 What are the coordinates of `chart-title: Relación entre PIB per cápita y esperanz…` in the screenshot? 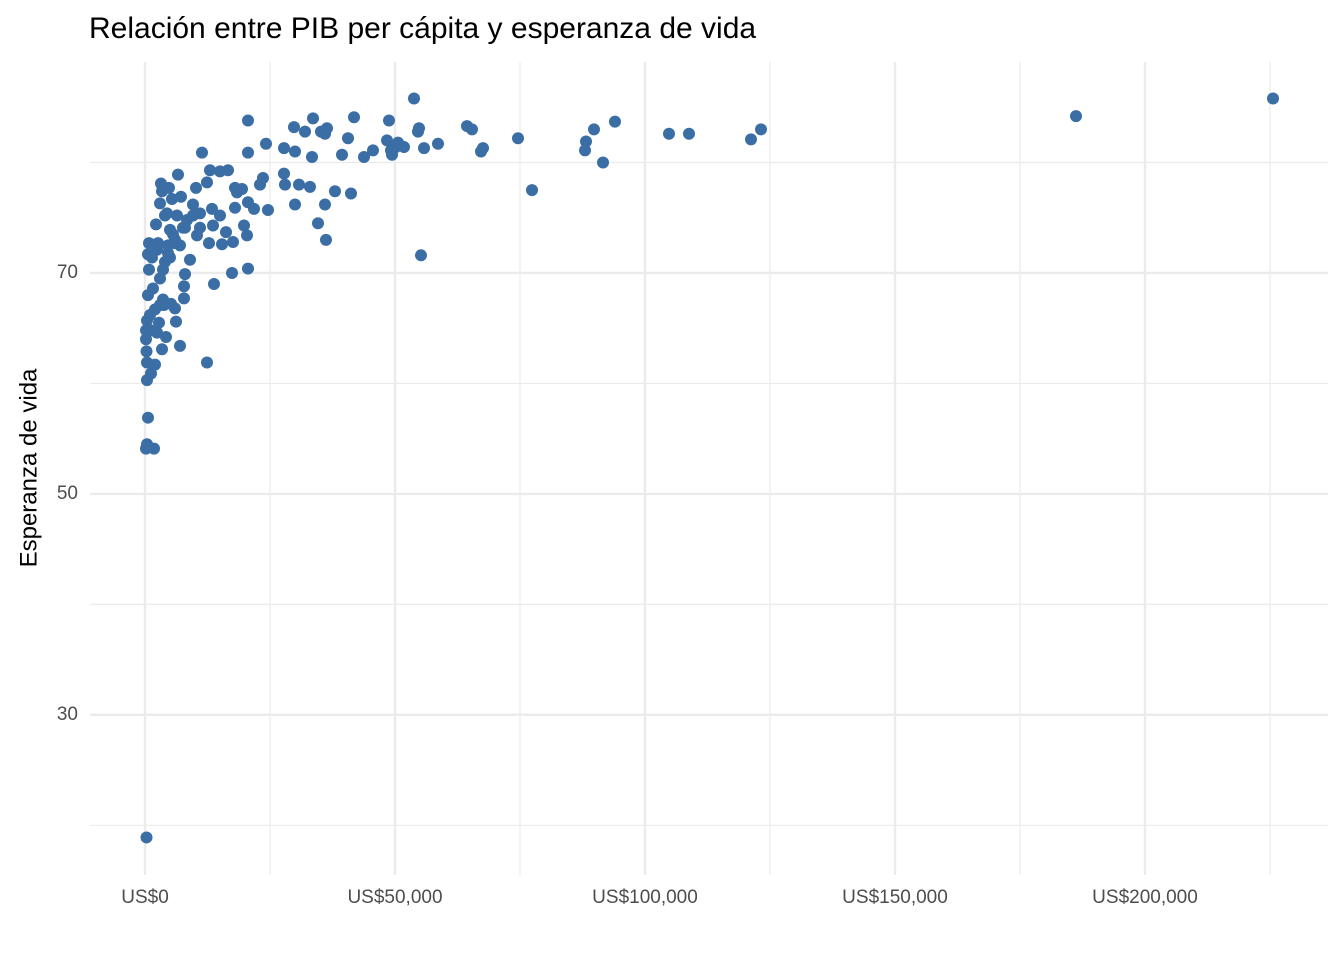 It's located at (422, 28).